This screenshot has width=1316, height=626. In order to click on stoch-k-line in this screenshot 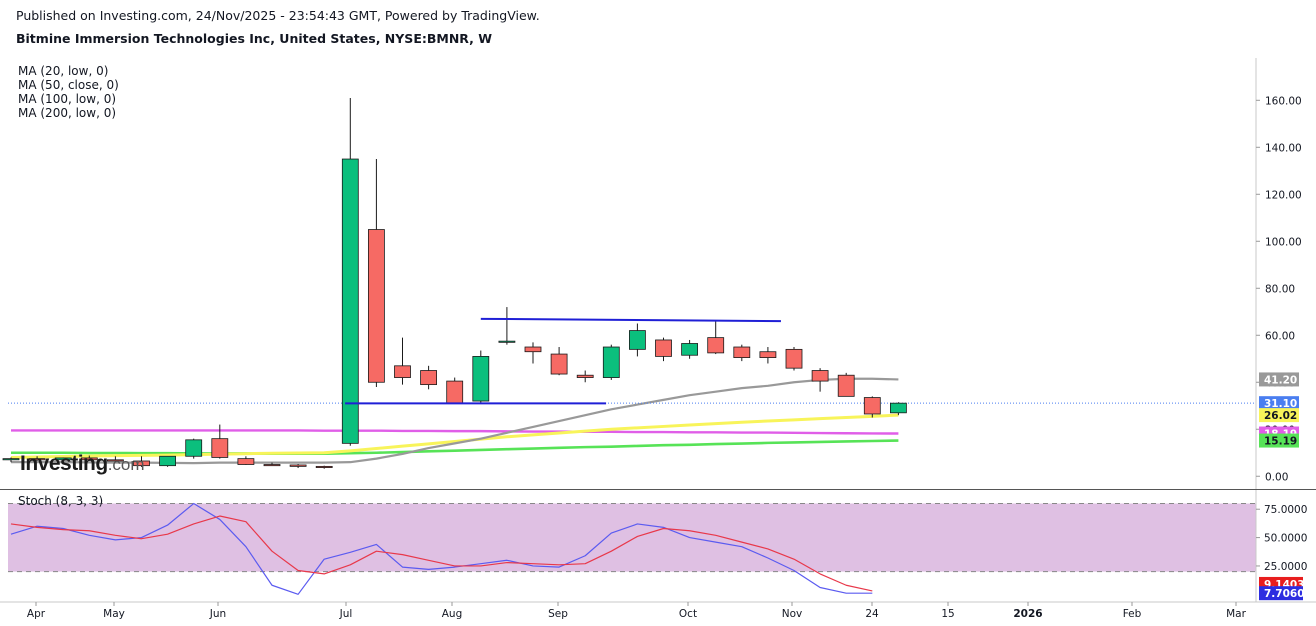, I will do `click(441, 548)`.